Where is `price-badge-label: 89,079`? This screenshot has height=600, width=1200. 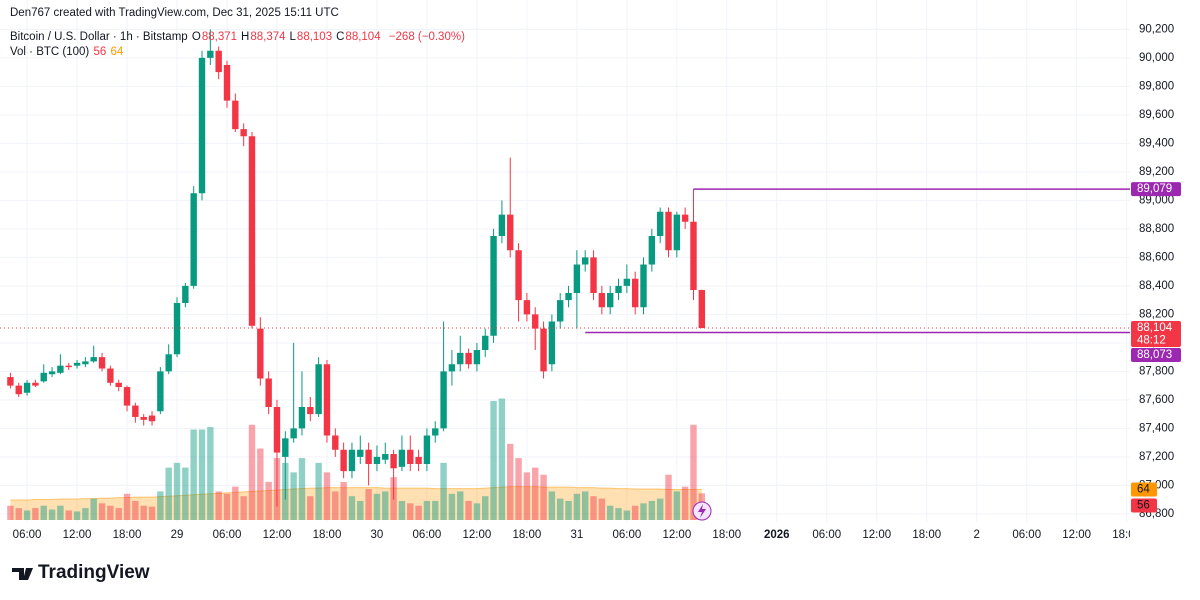
price-badge-label: 89,079 is located at coordinates (1154, 189).